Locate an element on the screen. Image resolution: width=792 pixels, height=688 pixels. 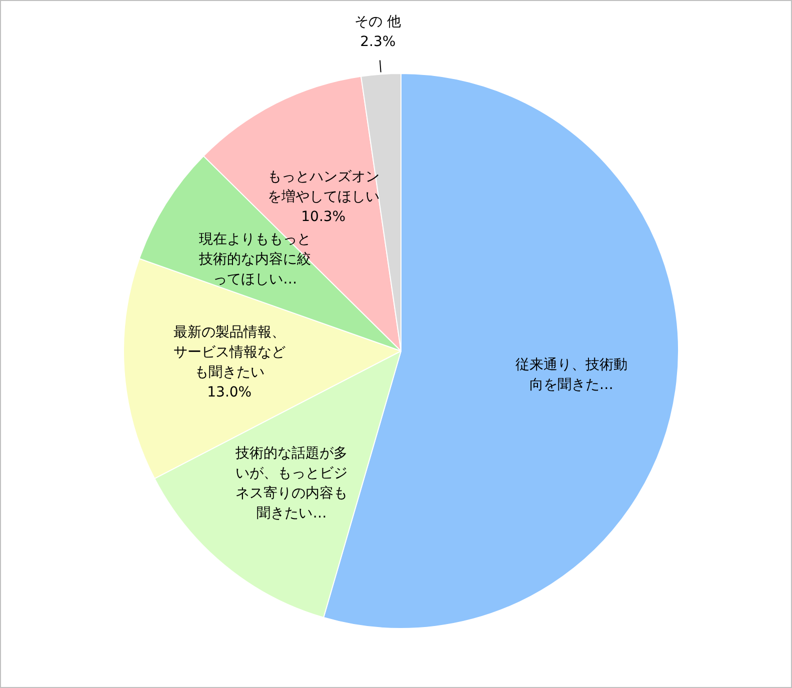
data-label: 2.3% is located at coordinates (378, 42).